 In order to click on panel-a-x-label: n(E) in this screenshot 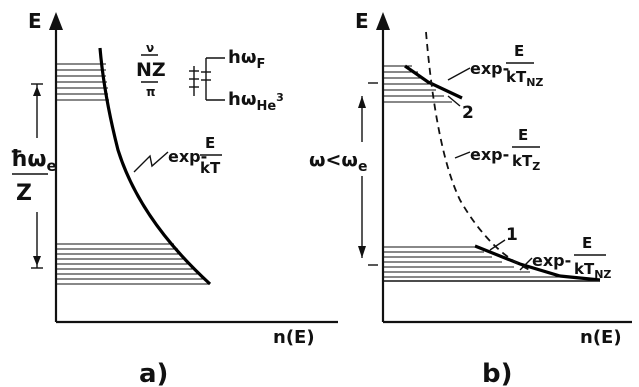, I will do `click(294, 337)`.